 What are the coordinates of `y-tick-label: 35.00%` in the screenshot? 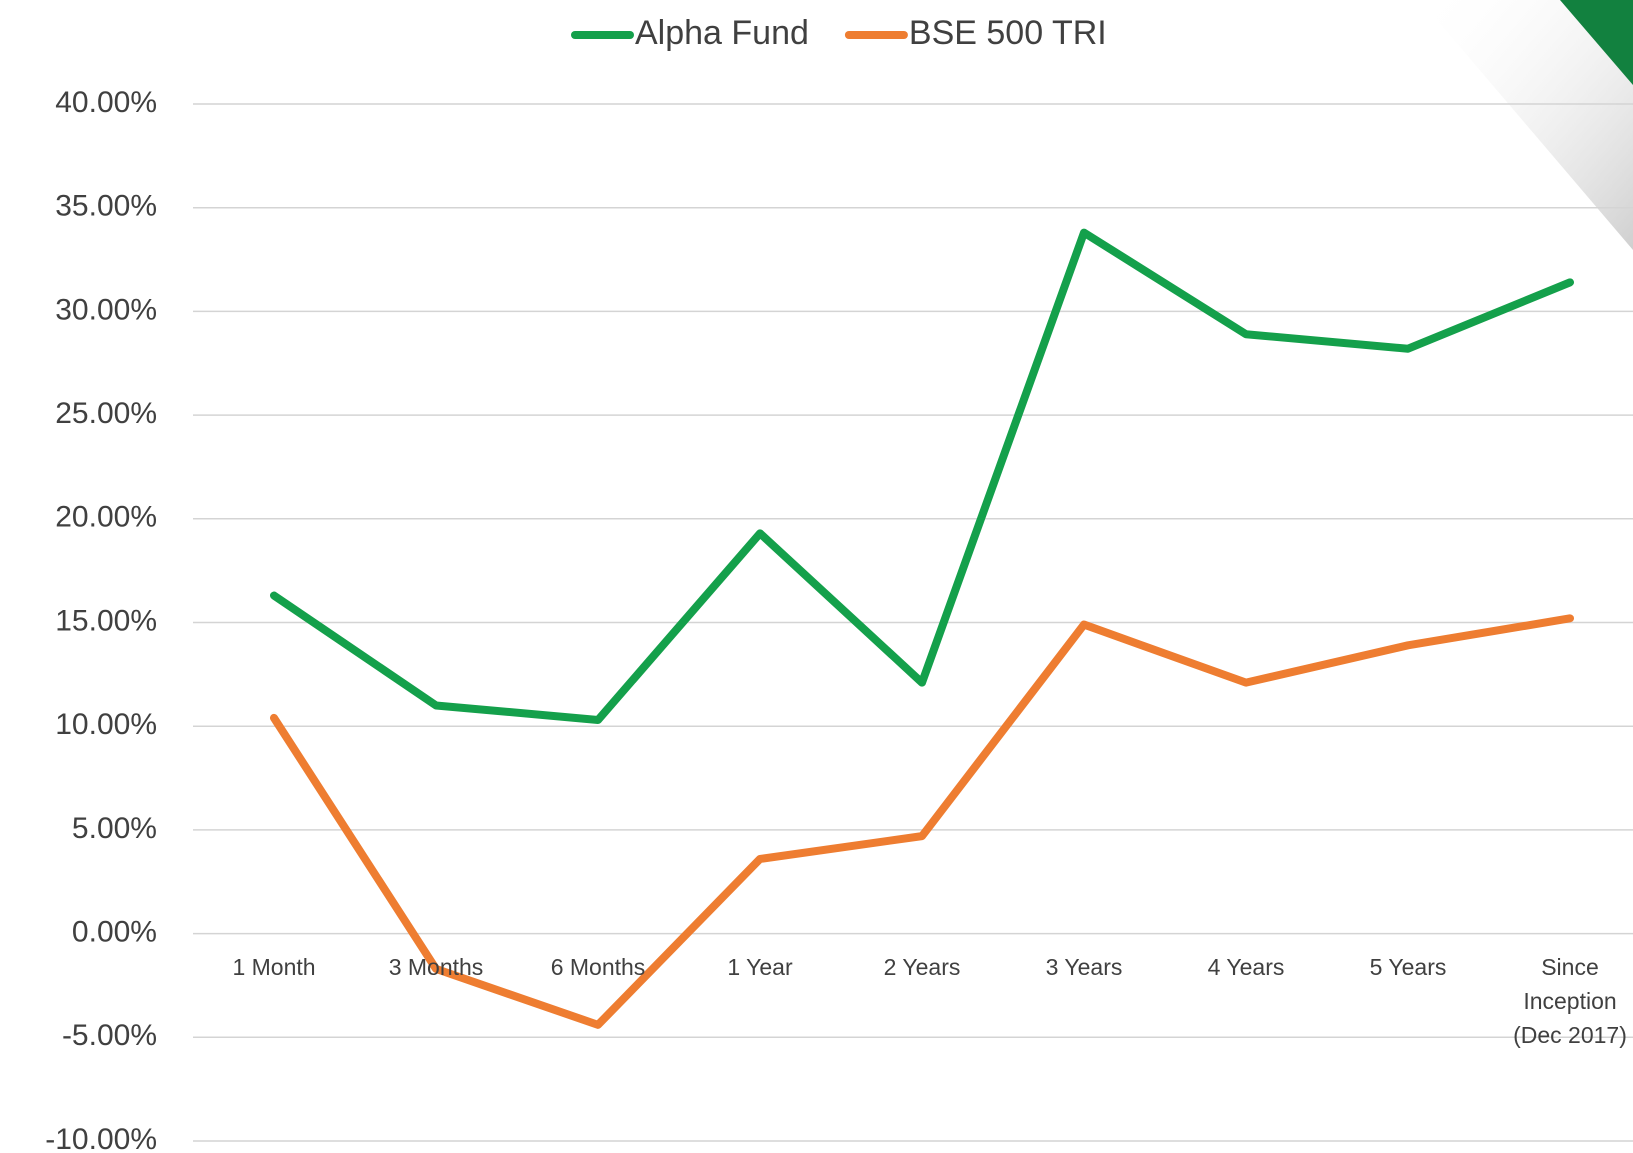 It's located at (106, 206).